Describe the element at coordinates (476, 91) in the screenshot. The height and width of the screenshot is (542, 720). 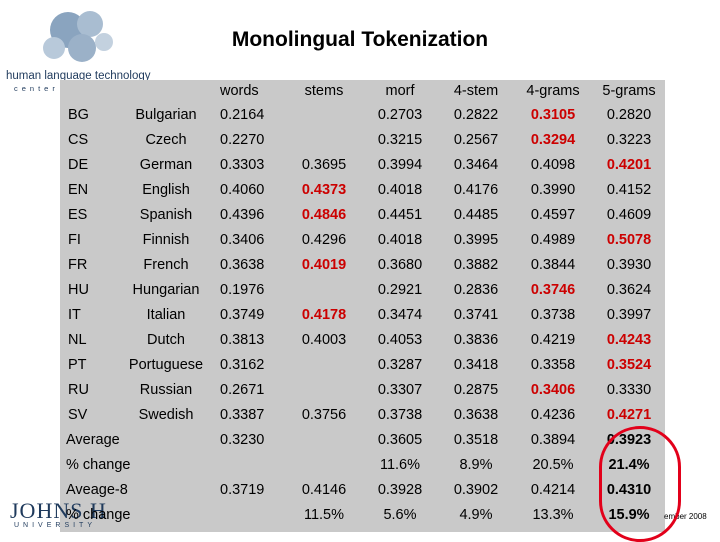
I see `header-4-stem: 4-stem` at that location.